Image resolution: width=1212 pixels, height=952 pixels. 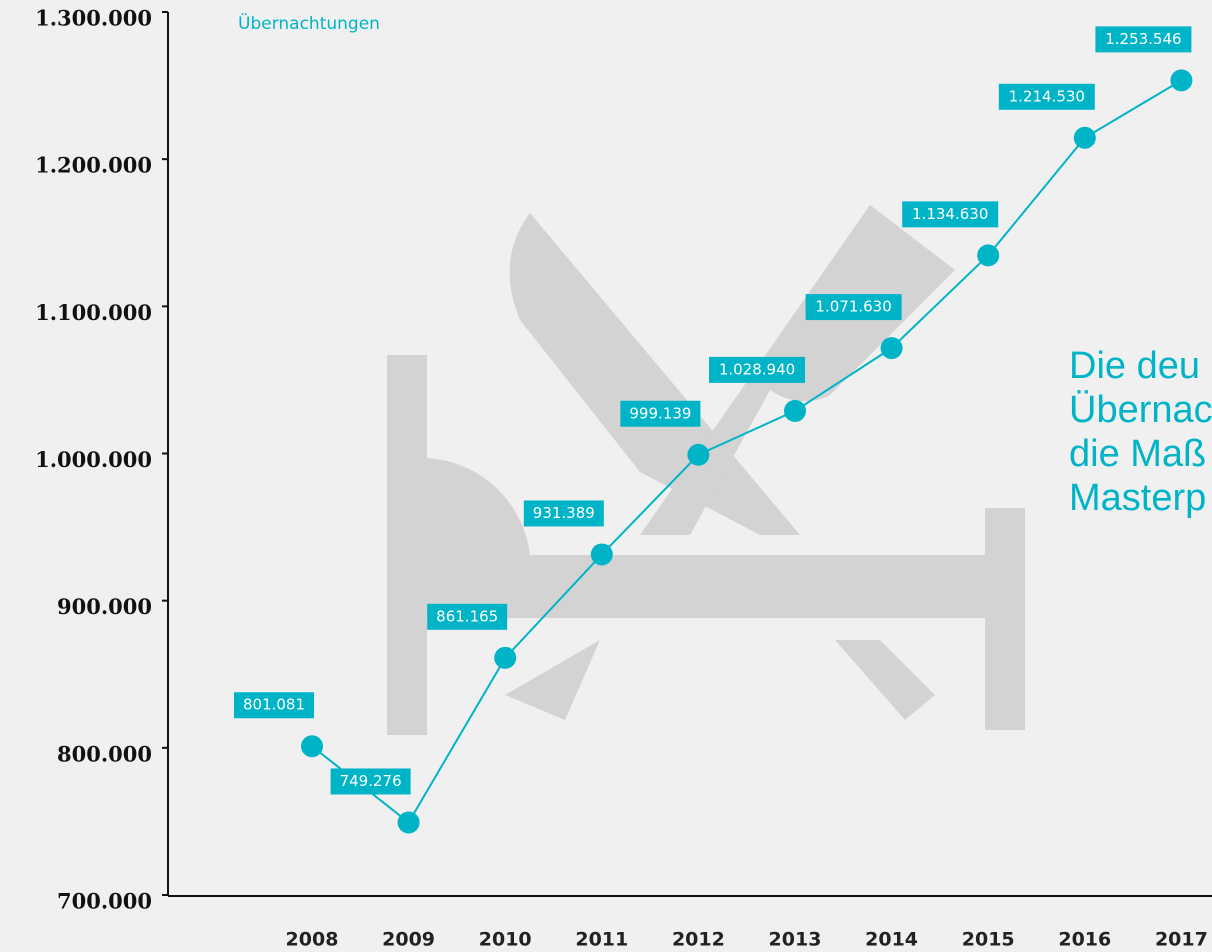 I want to click on value-label: 1.134.630, so click(x=950, y=214).